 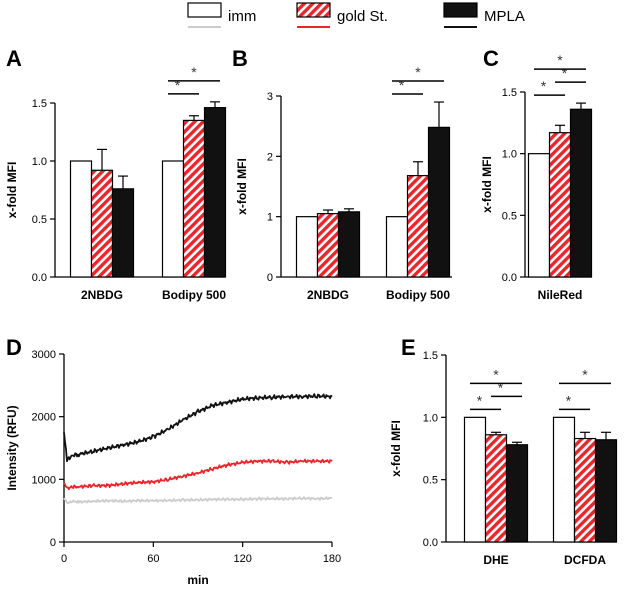 I want to click on x-category-label: DCFDA, so click(x=585, y=560).